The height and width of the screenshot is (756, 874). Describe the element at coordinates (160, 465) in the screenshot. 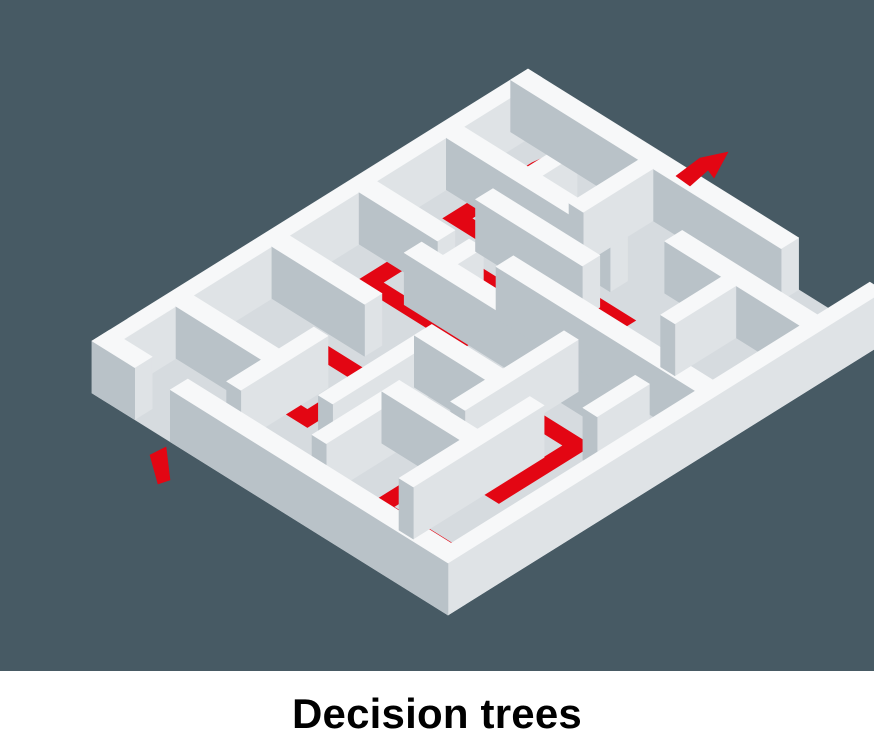

I see `entry-path-end` at that location.